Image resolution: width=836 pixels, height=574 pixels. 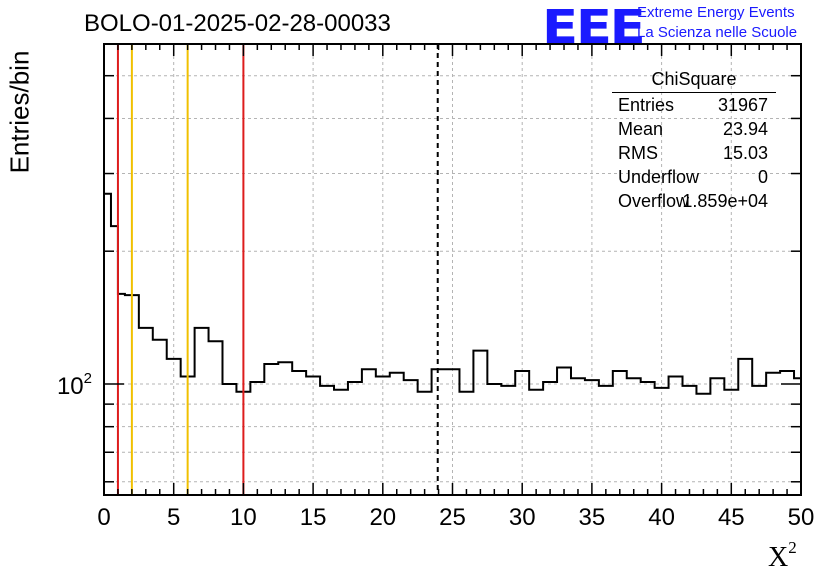 What do you see at coordinates (694, 105) in the screenshot?
I see `stats-row-entries: Entries 31967` at bounding box center [694, 105].